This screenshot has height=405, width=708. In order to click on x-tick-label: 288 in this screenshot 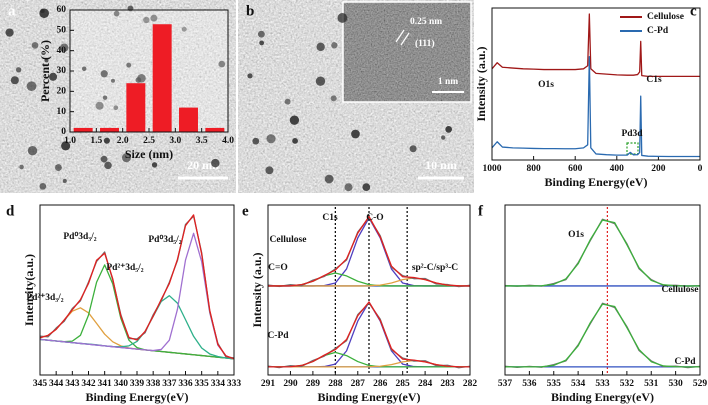, I will do `click(335, 384)`.